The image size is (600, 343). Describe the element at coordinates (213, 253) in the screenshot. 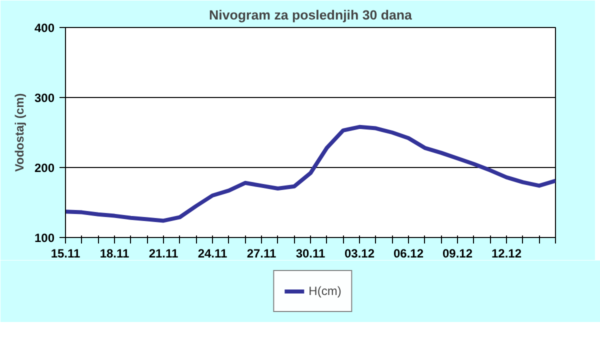

I see `x-tick-label: 24.11` at that location.